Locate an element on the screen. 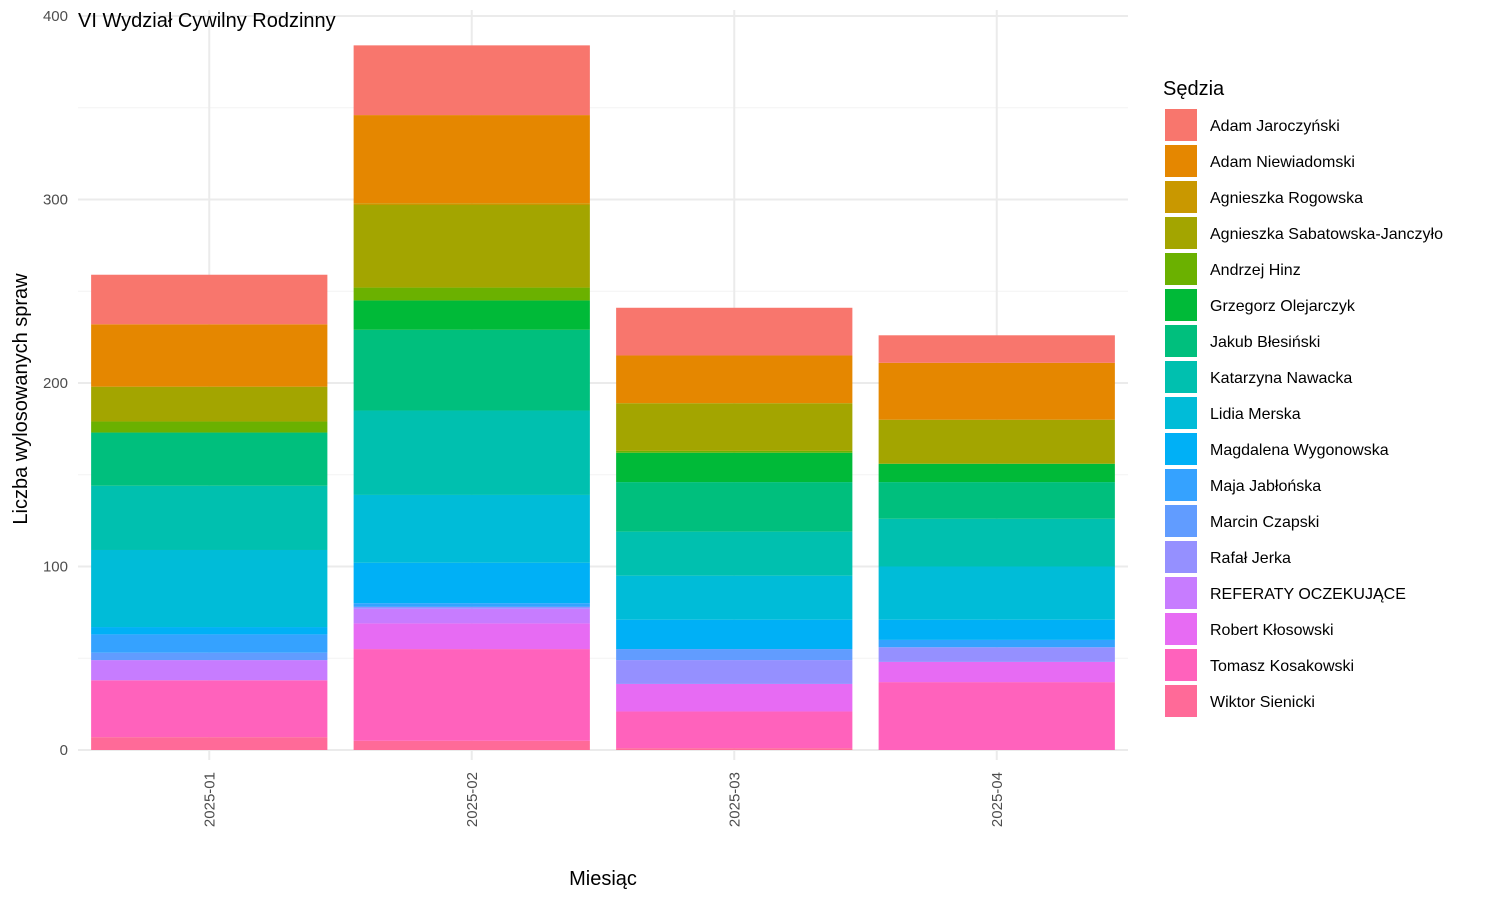  chart-title: VI Wydział Cywilny Rodzinny is located at coordinates (207, 21).